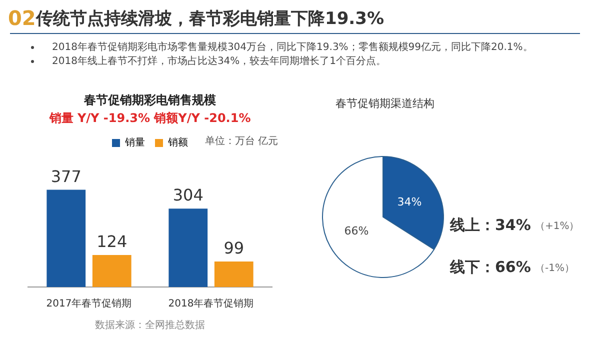  I want to click on data-label: 66%, so click(356, 231).